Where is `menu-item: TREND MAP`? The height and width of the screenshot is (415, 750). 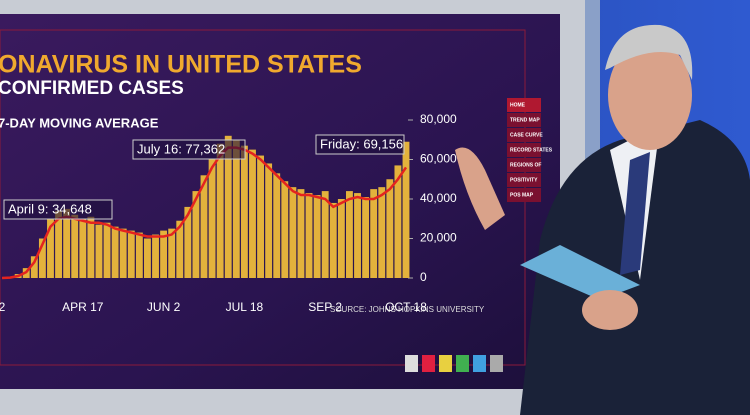 menu-item: TREND MAP is located at coordinates (525, 120).